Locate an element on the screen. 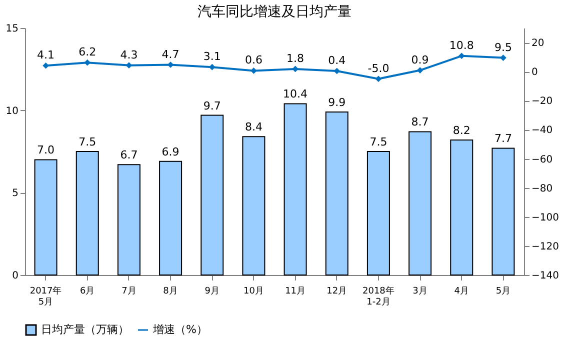 The image size is (564, 343). y-tick-label: 10 is located at coordinates (12, 111).